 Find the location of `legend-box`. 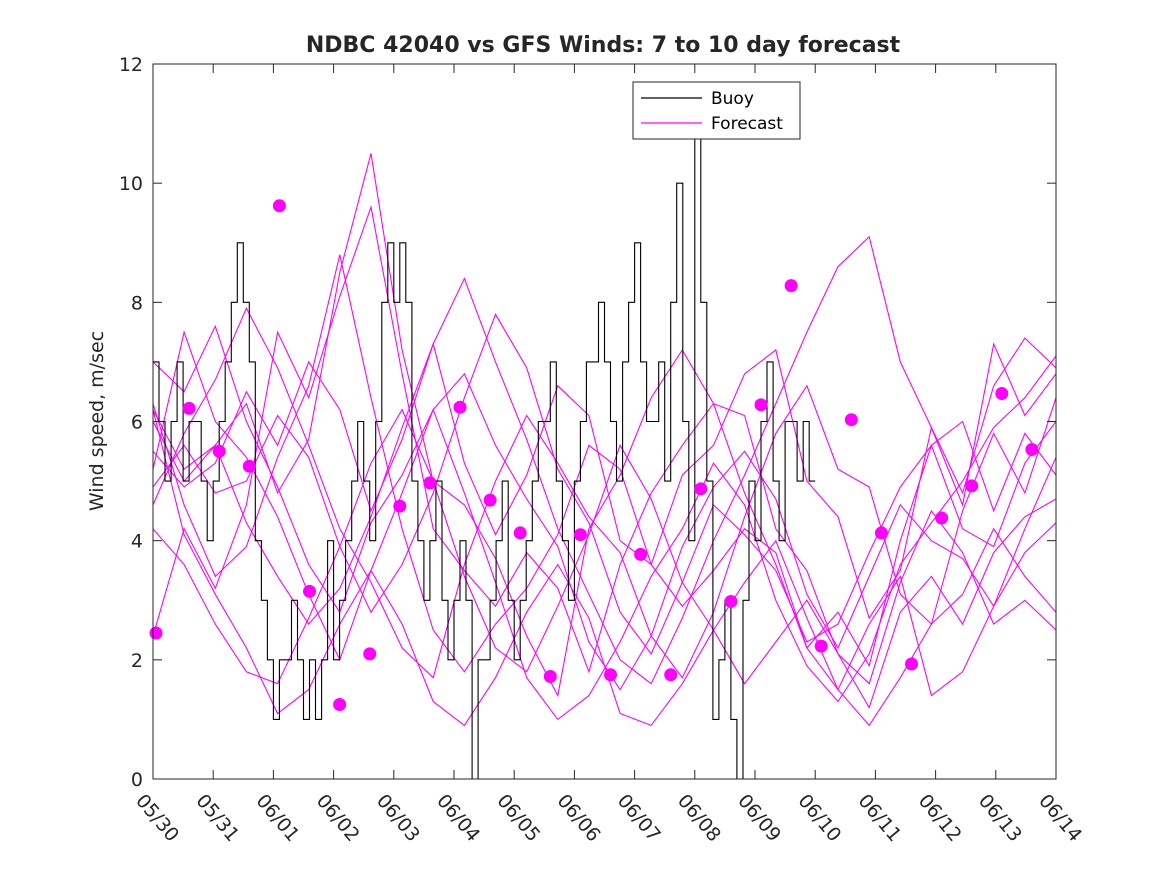

legend-box is located at coordinates (716, 110).